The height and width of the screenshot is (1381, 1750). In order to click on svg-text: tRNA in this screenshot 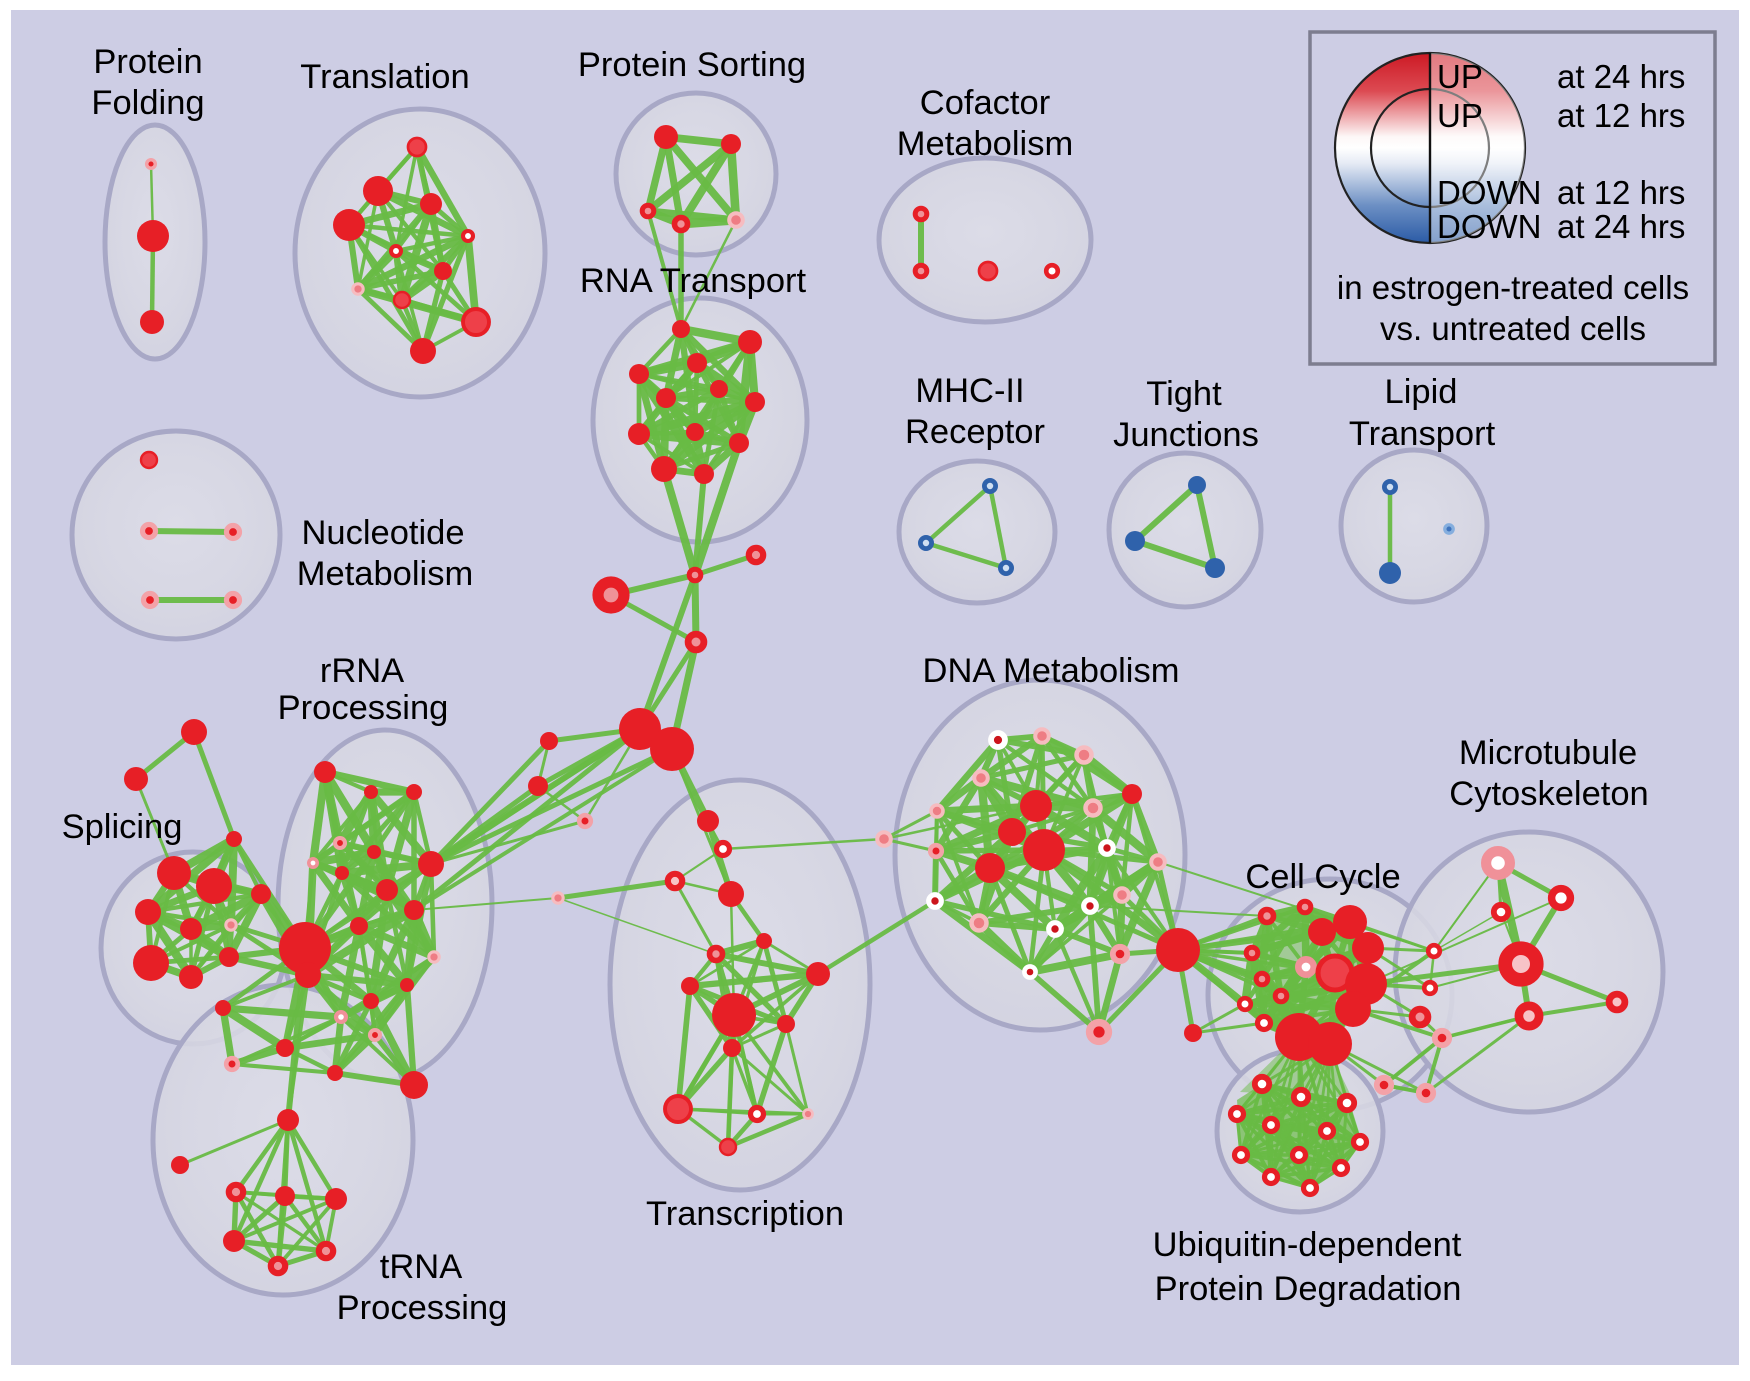, I will do `click(421, 1267)`.